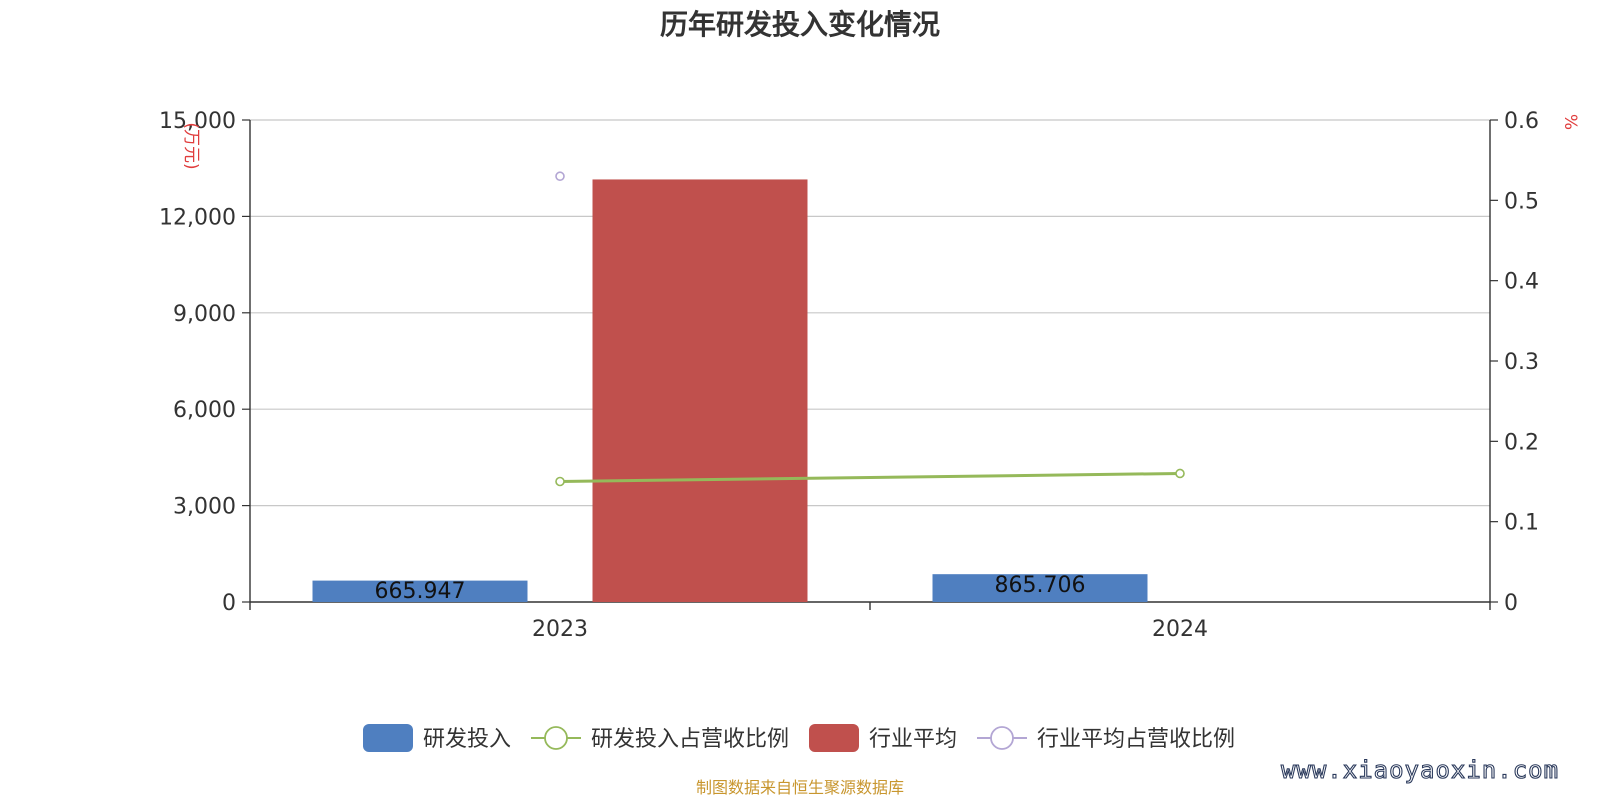 The image size is (1600, 800). I want to click on legend-label: 研发投入占营收比例, so click(690, 739).